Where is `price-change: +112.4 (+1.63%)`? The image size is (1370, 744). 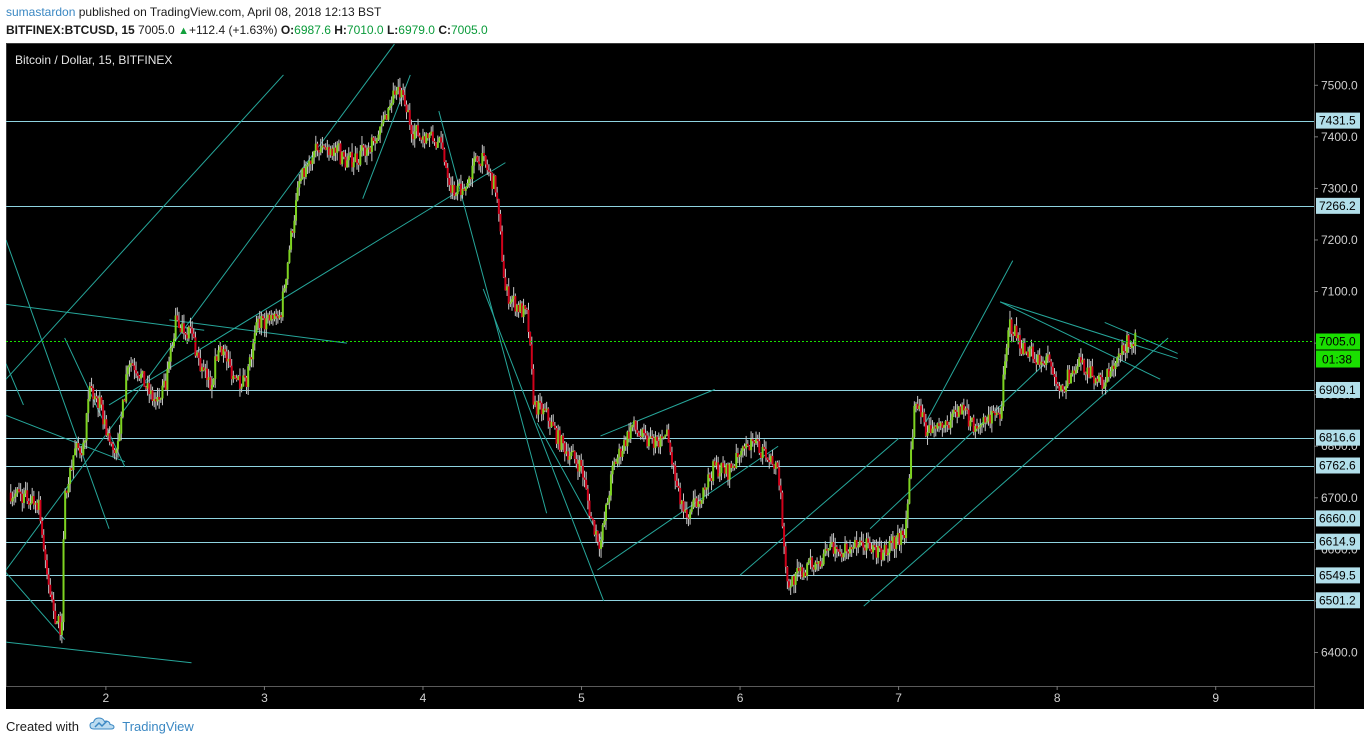 price-change: +112.4 (+1.63%) is located at coordinates (233, 30).